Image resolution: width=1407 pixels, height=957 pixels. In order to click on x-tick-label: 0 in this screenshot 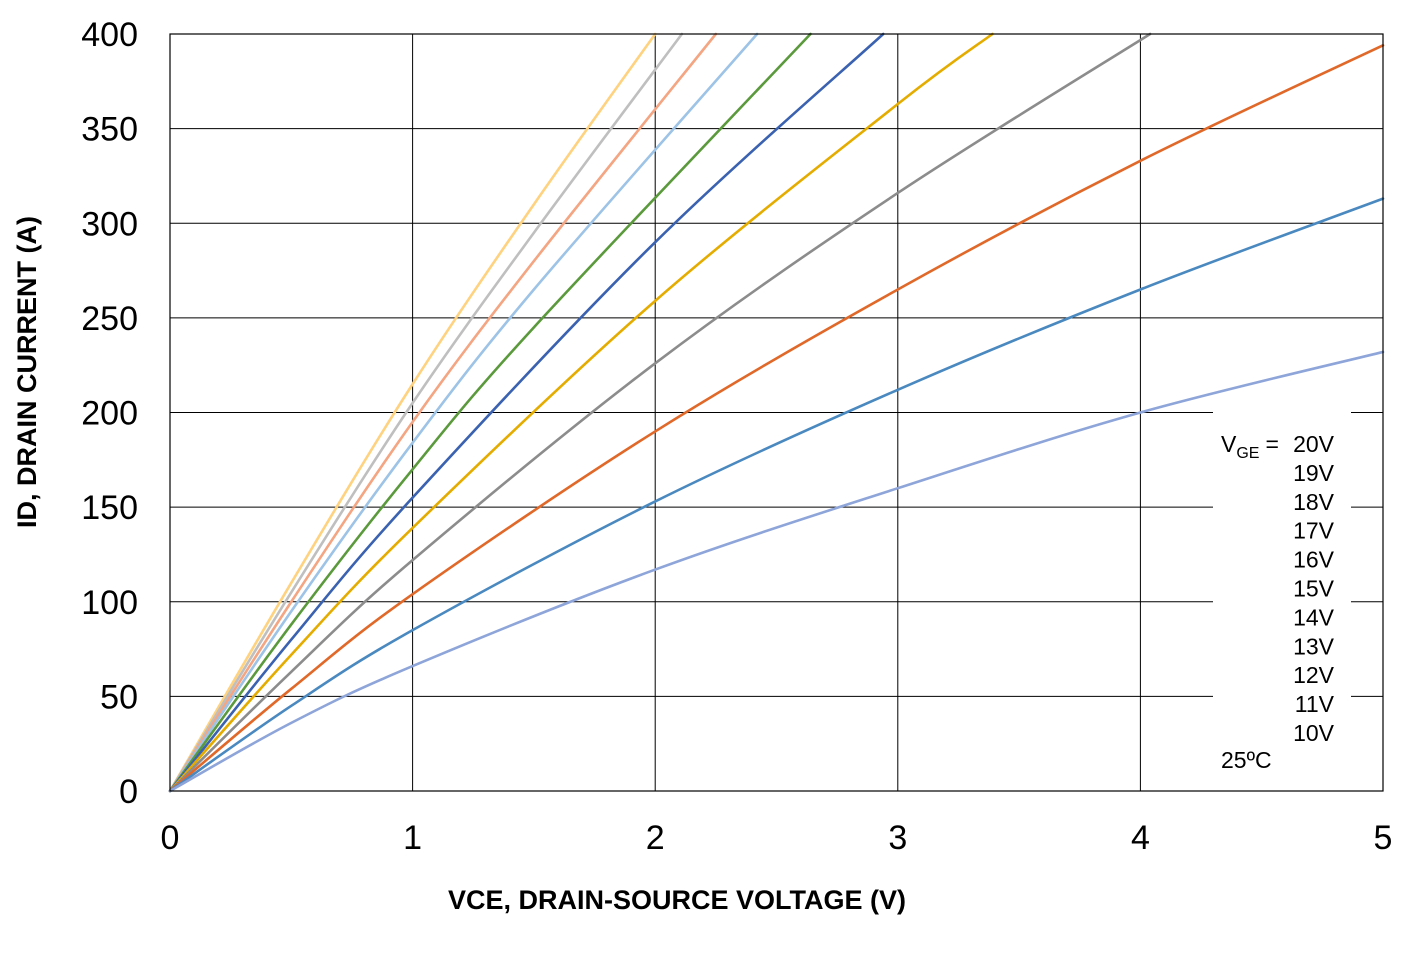, I will do `click(170, 838)`.